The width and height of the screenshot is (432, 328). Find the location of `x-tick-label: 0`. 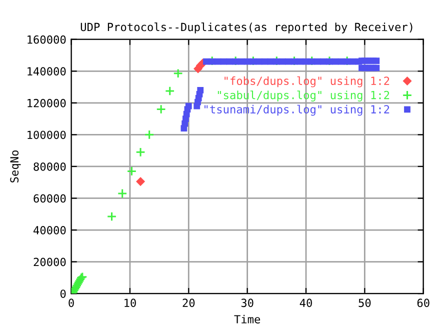

x-tick-label: 0 is located at coordinates (71, 303).